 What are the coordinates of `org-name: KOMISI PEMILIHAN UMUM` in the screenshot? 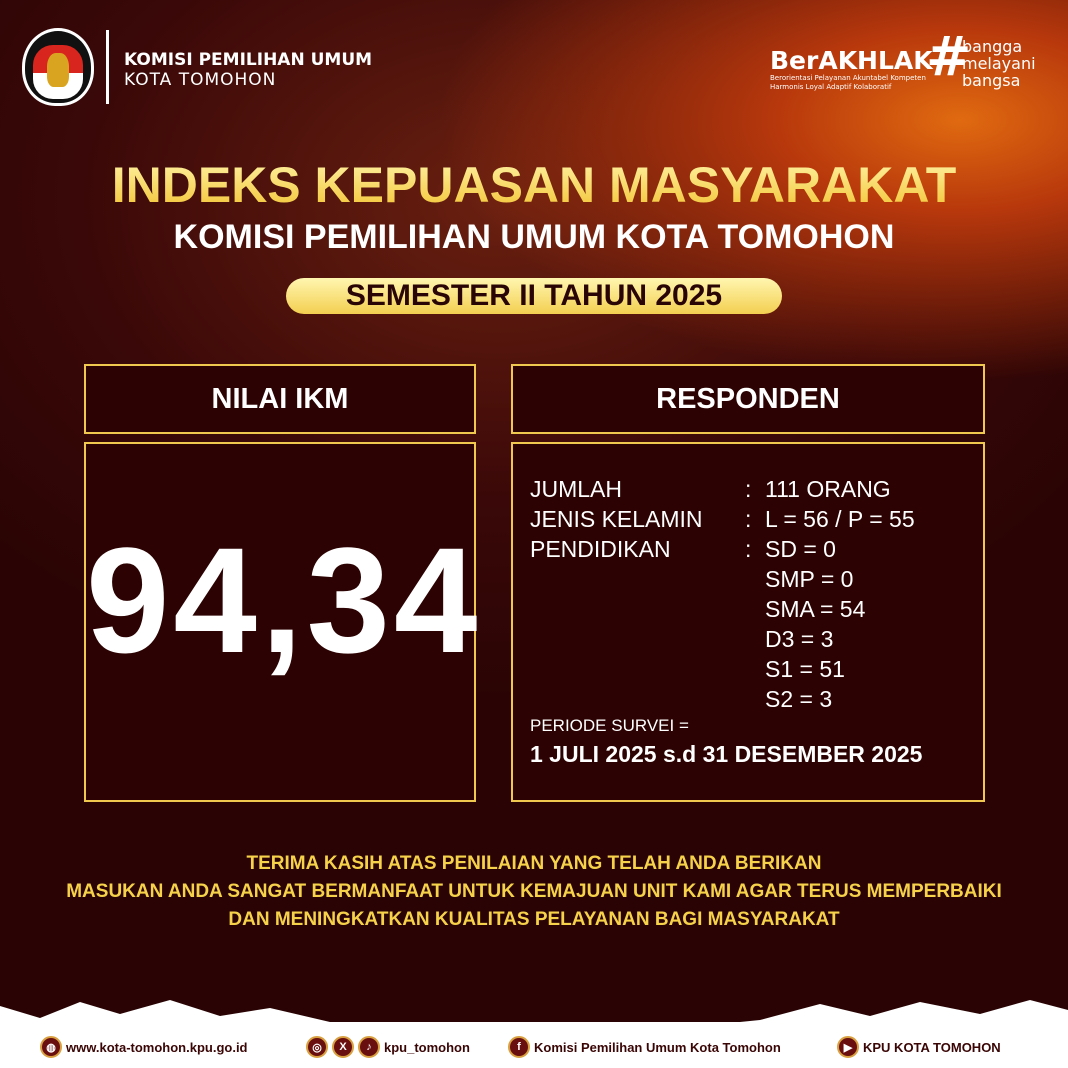 It's located at (248, 60).